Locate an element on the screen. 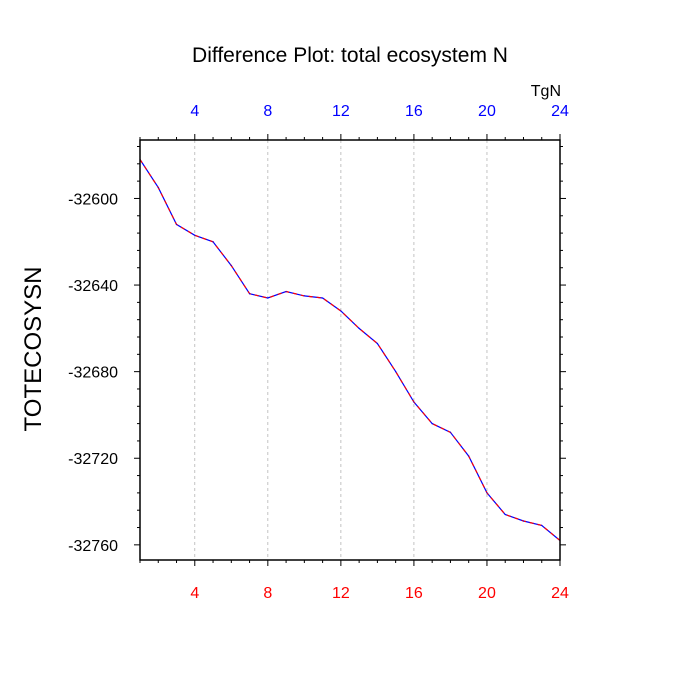 The width and height of the screenshot is (700, 700). chart-title: Difference Plot: total ecosystem N is located at coordinates (350, 55).